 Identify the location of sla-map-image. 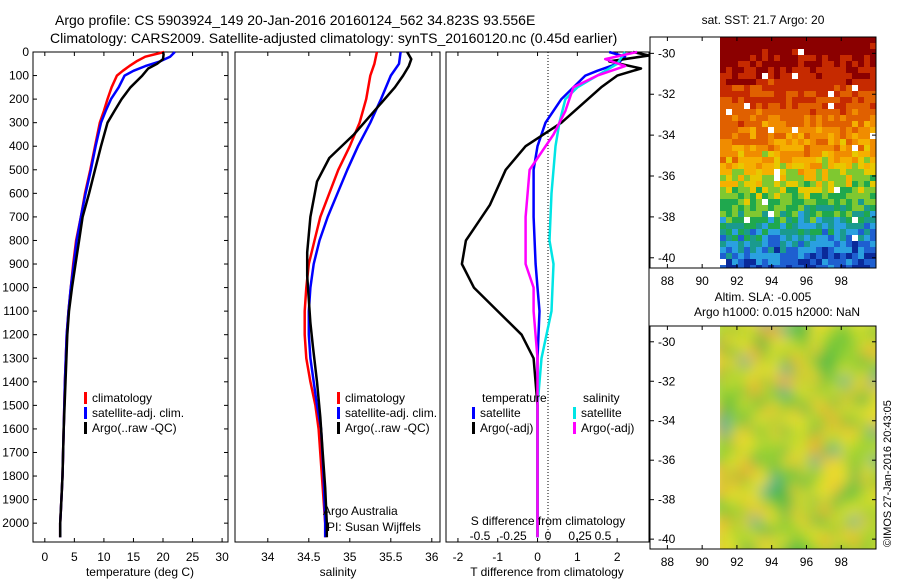
(805, 437).